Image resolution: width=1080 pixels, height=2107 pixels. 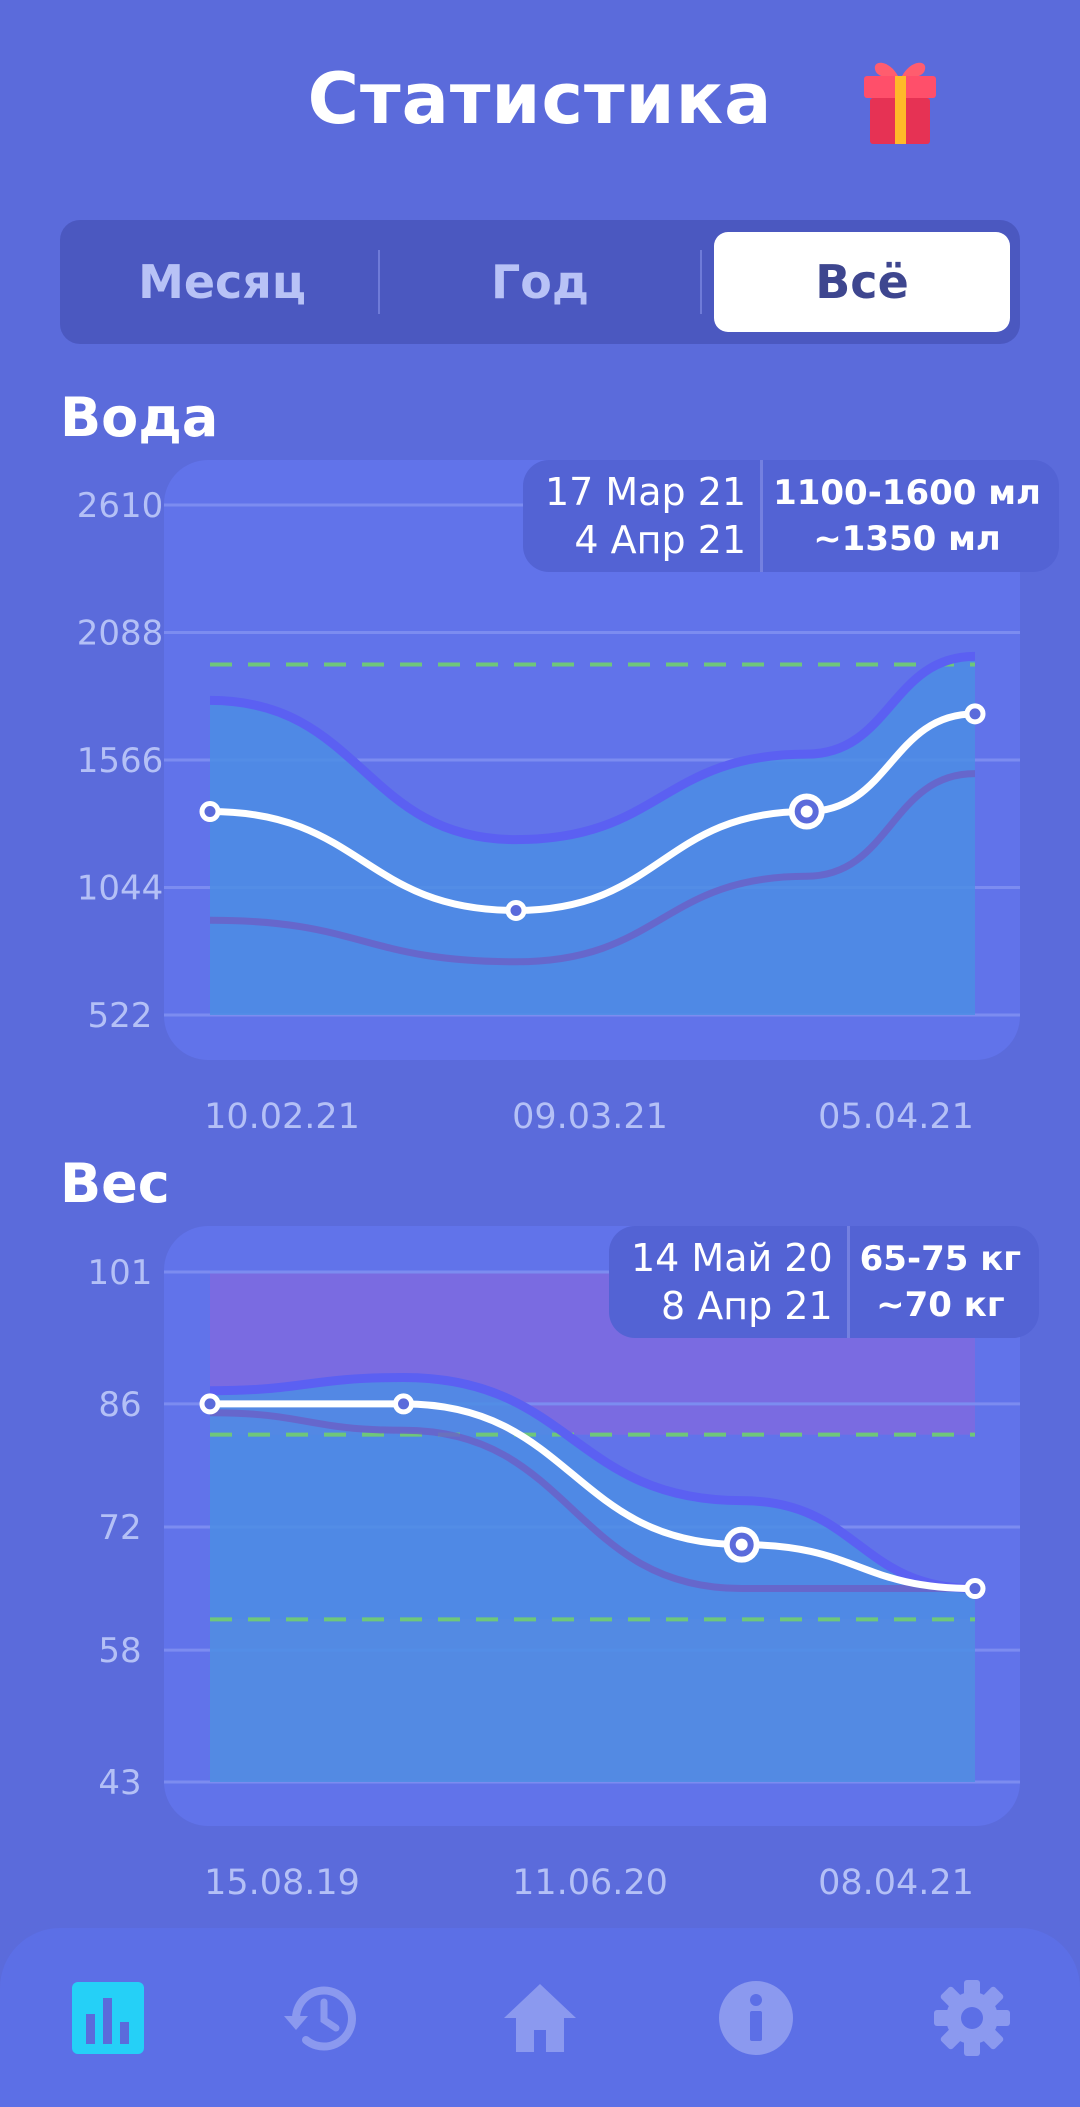 I want to click on y-tick-label: 1044, so click(x=120, y=889).